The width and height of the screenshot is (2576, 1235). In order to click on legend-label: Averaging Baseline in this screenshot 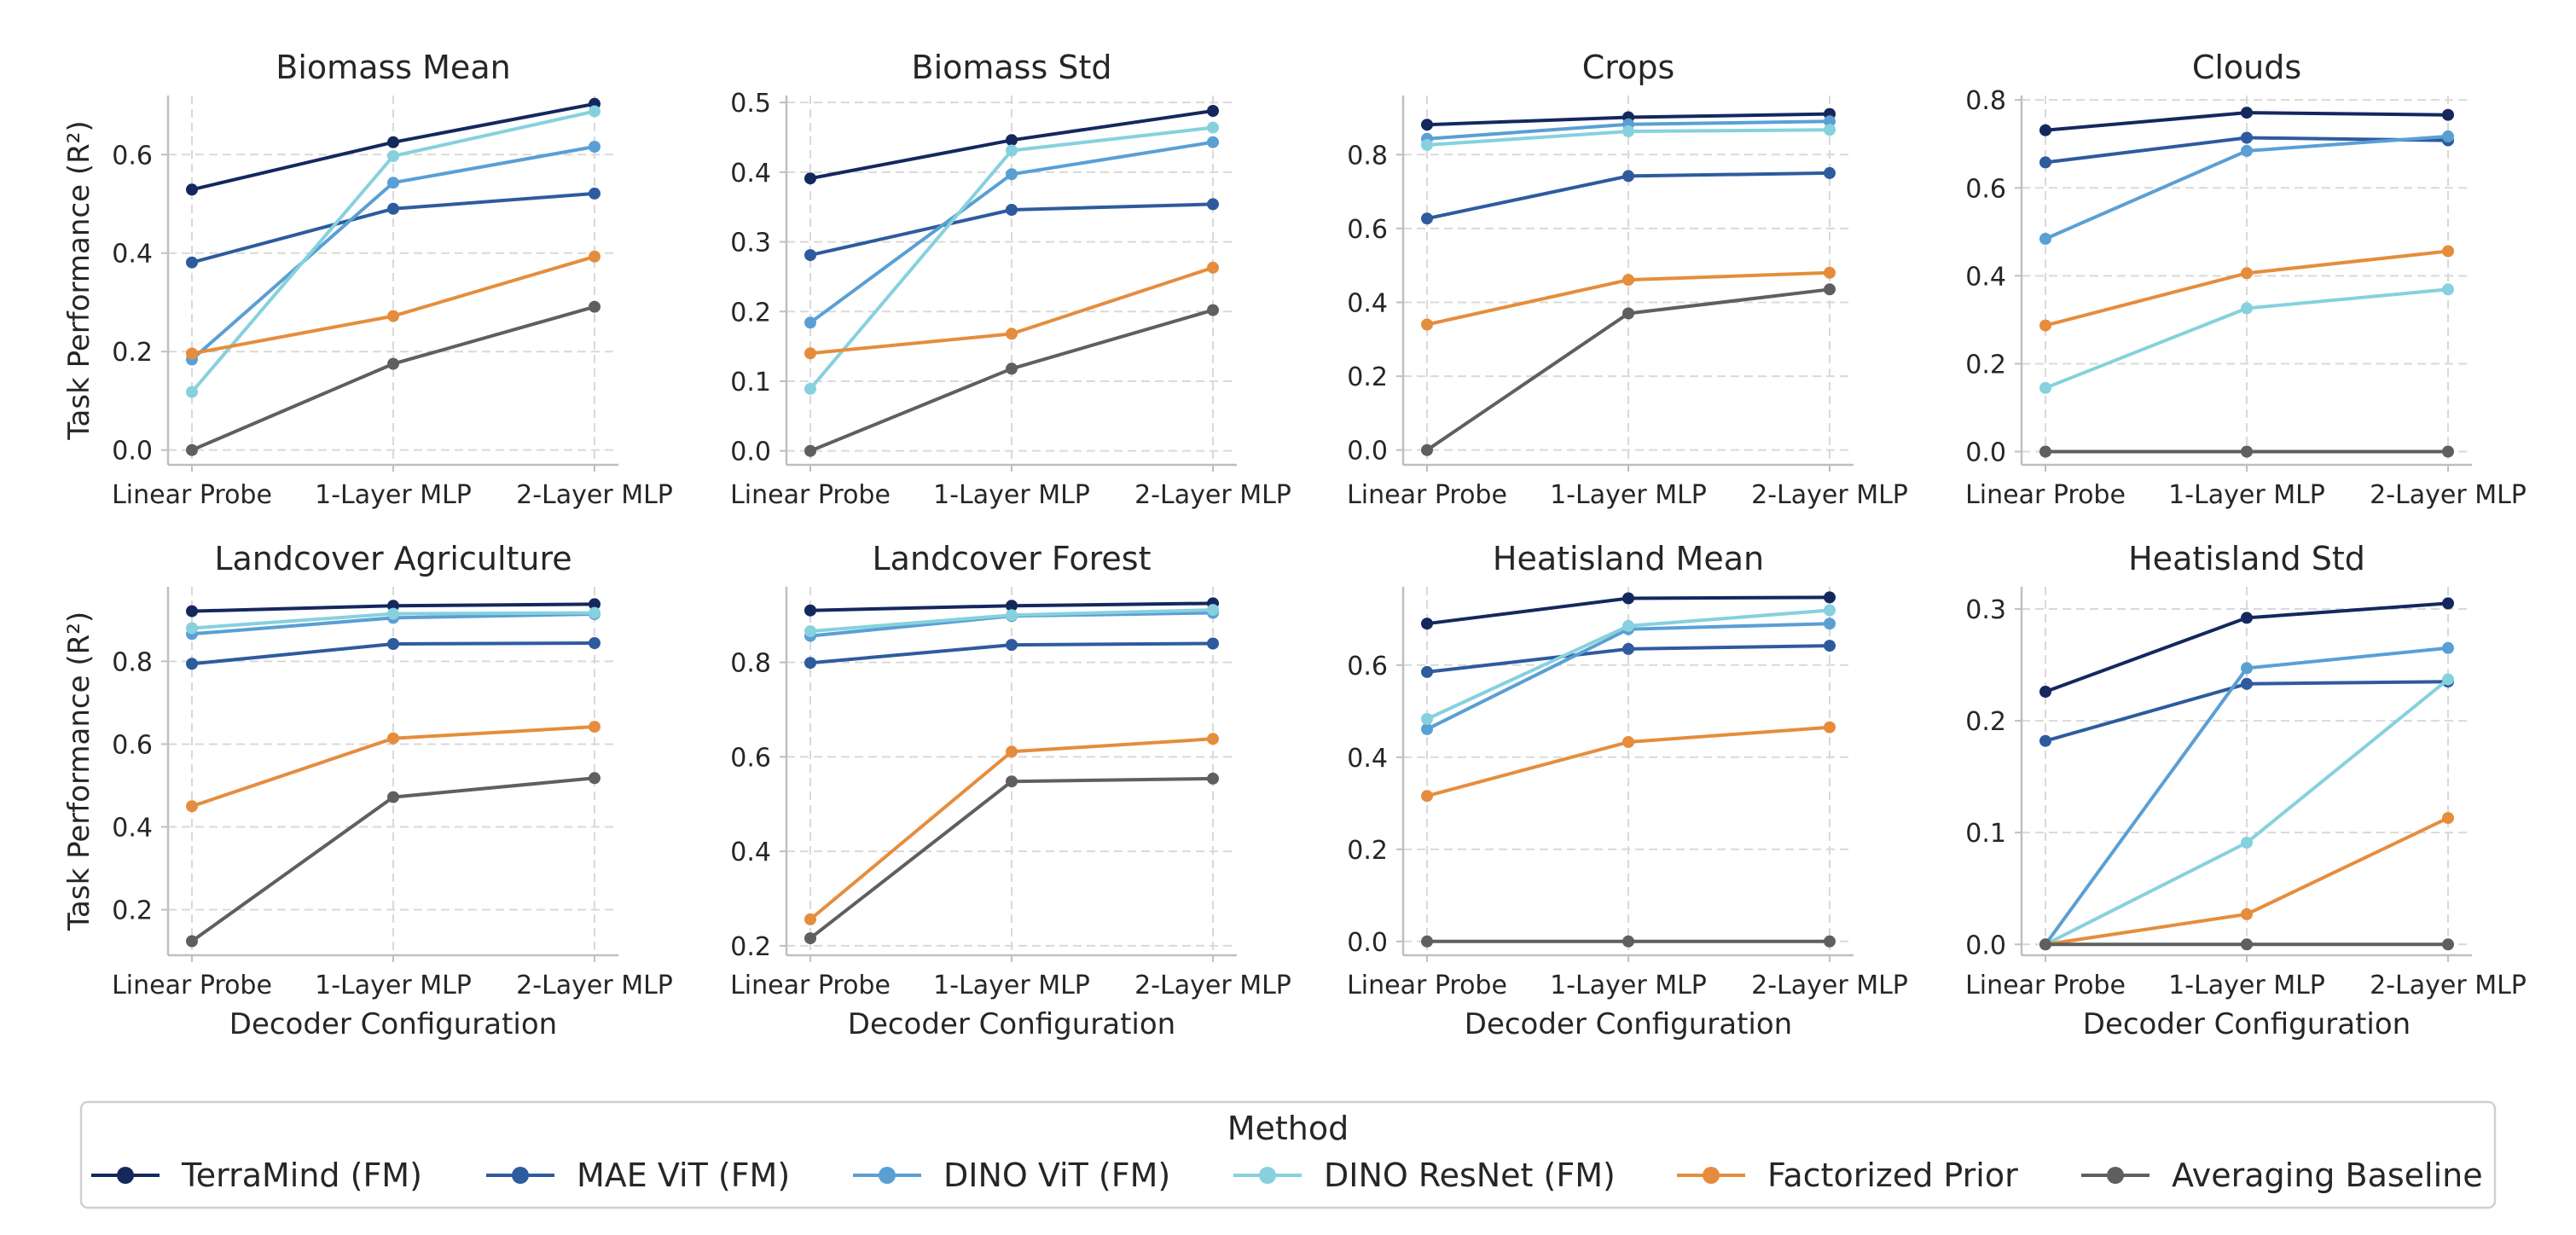, I will do `click(2327, 1175)`.